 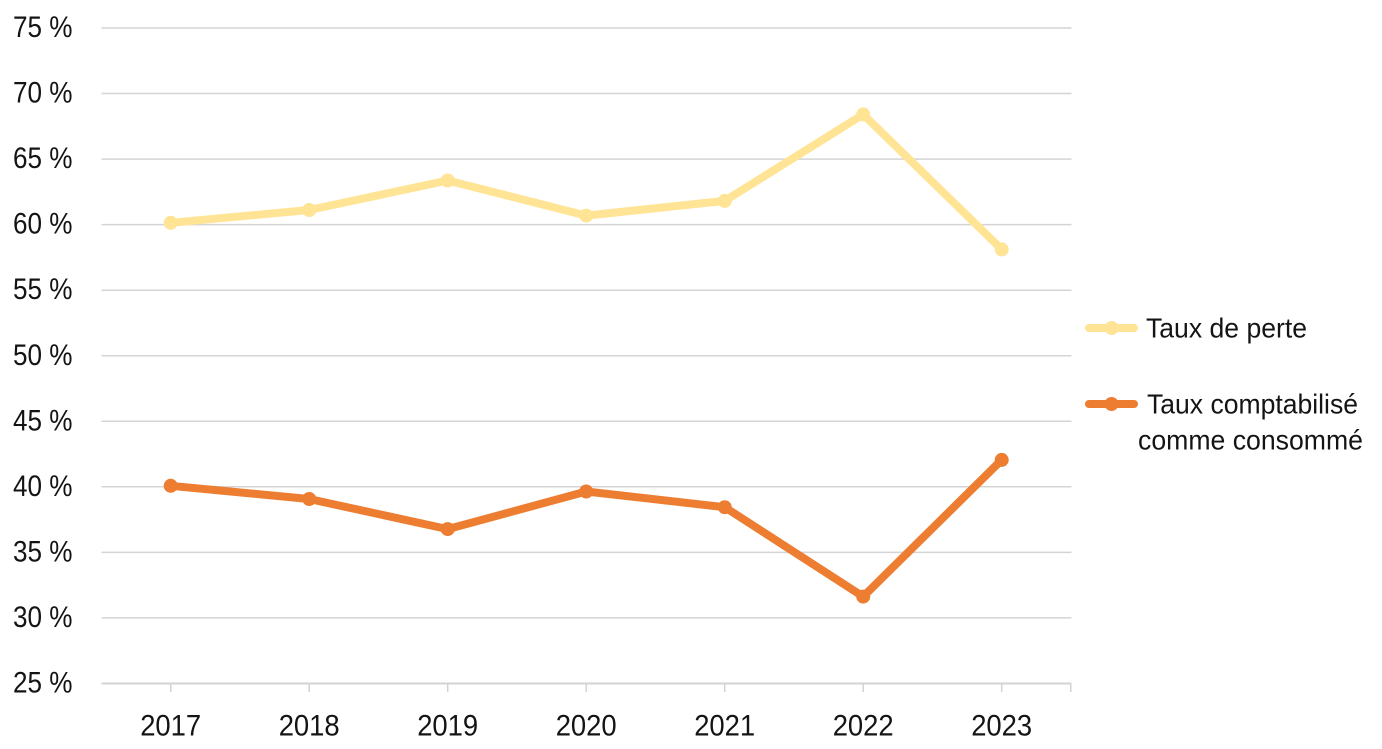 What do you see at coordinates (43, 420) in the screenshot?
I see `svg-text: 45 %` at bounding box center [43, 420].